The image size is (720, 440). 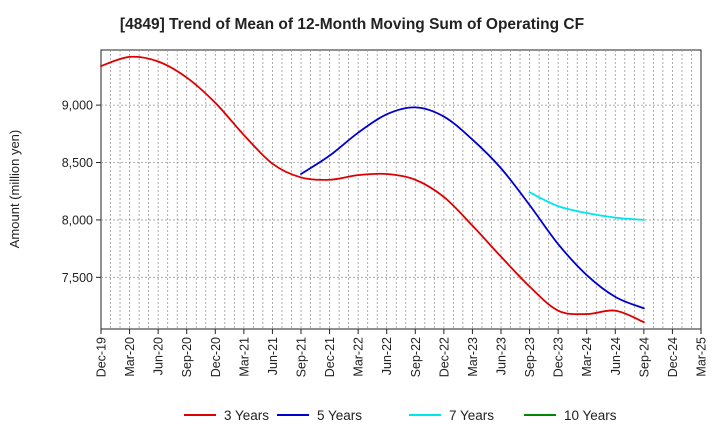 I want to click on x-tick-label: Jun-23, so click(x=502, y=356).